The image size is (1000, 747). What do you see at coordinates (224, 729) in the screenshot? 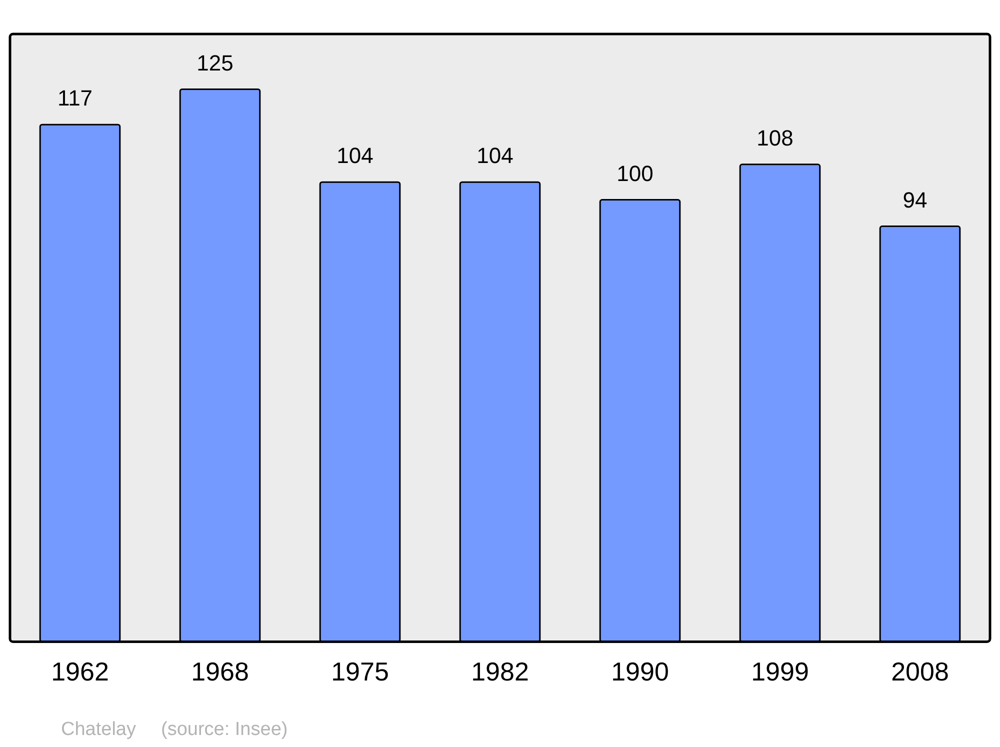
I see `text: (source: Insee)` at bounding box center [224, 729].